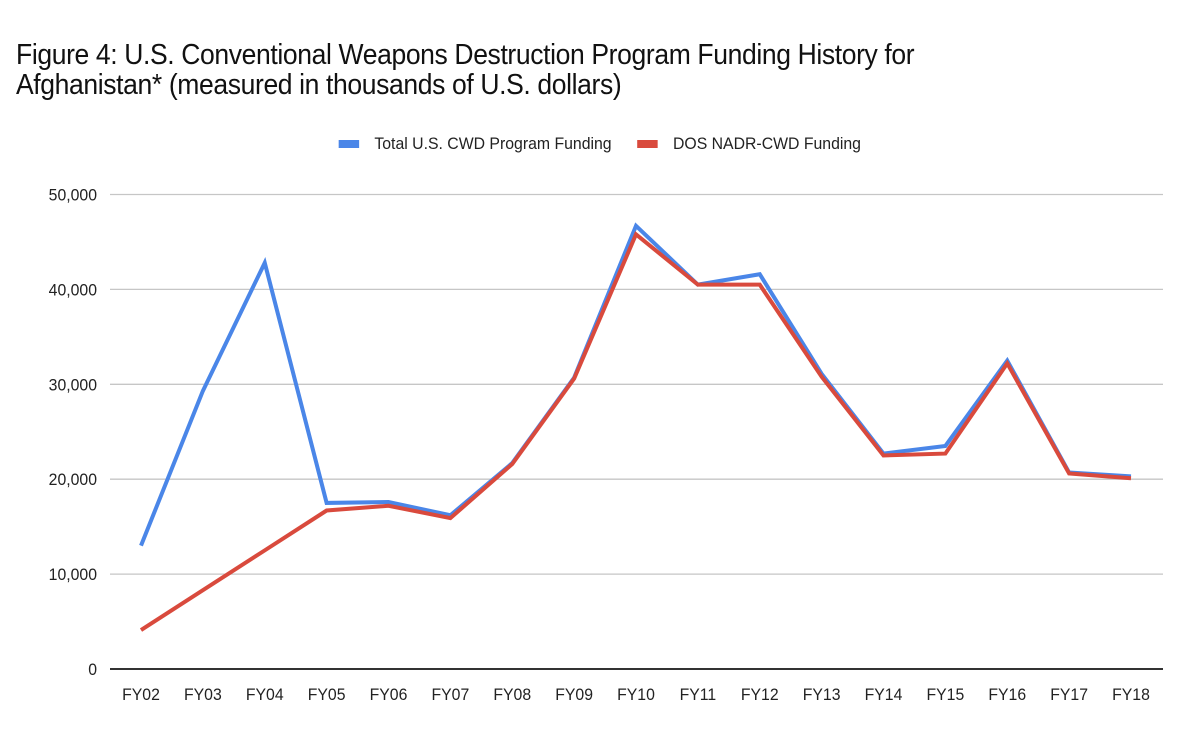 The image size is (1200, 742). What do you see at coordinates (1131, 695) in the screenshot?
I see `x-tick-label: FY18` at bounding box center [1131, 695].